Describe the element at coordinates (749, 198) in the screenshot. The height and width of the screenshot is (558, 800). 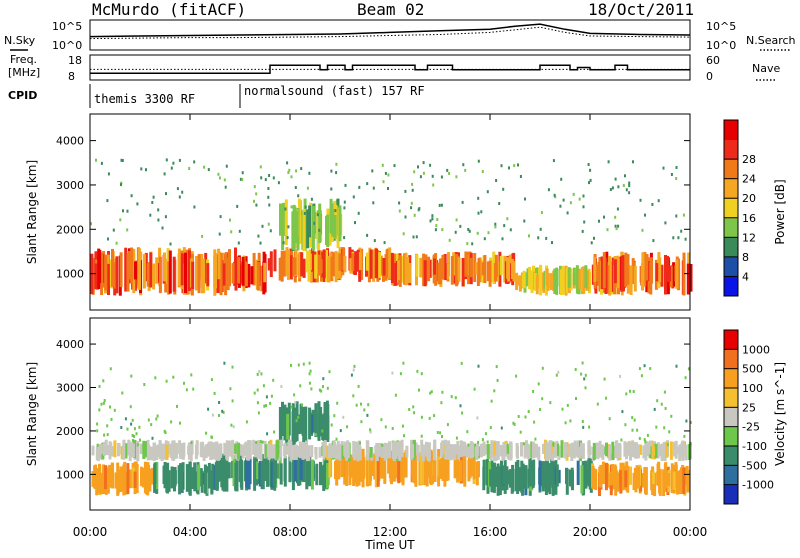
I see `power-colorbar-tick-label: 20` at that location.